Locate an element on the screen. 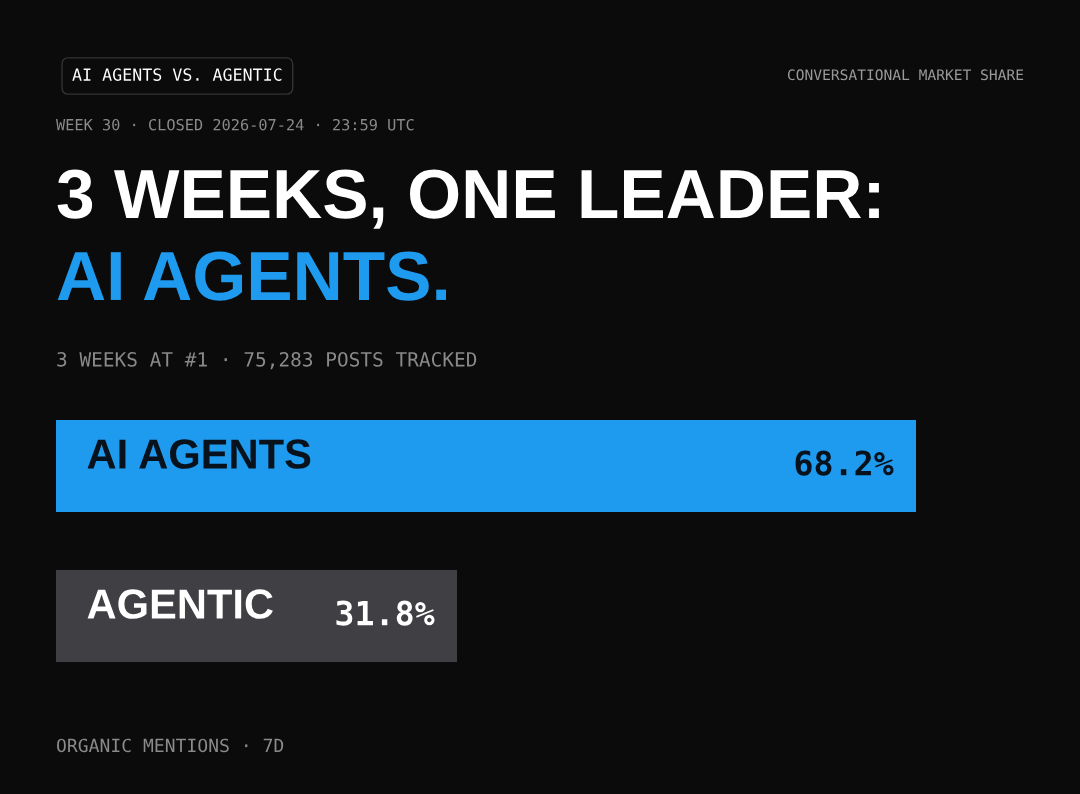  text: ORGANIC MENTIONS · 7D is located at coordinates (170, 745).